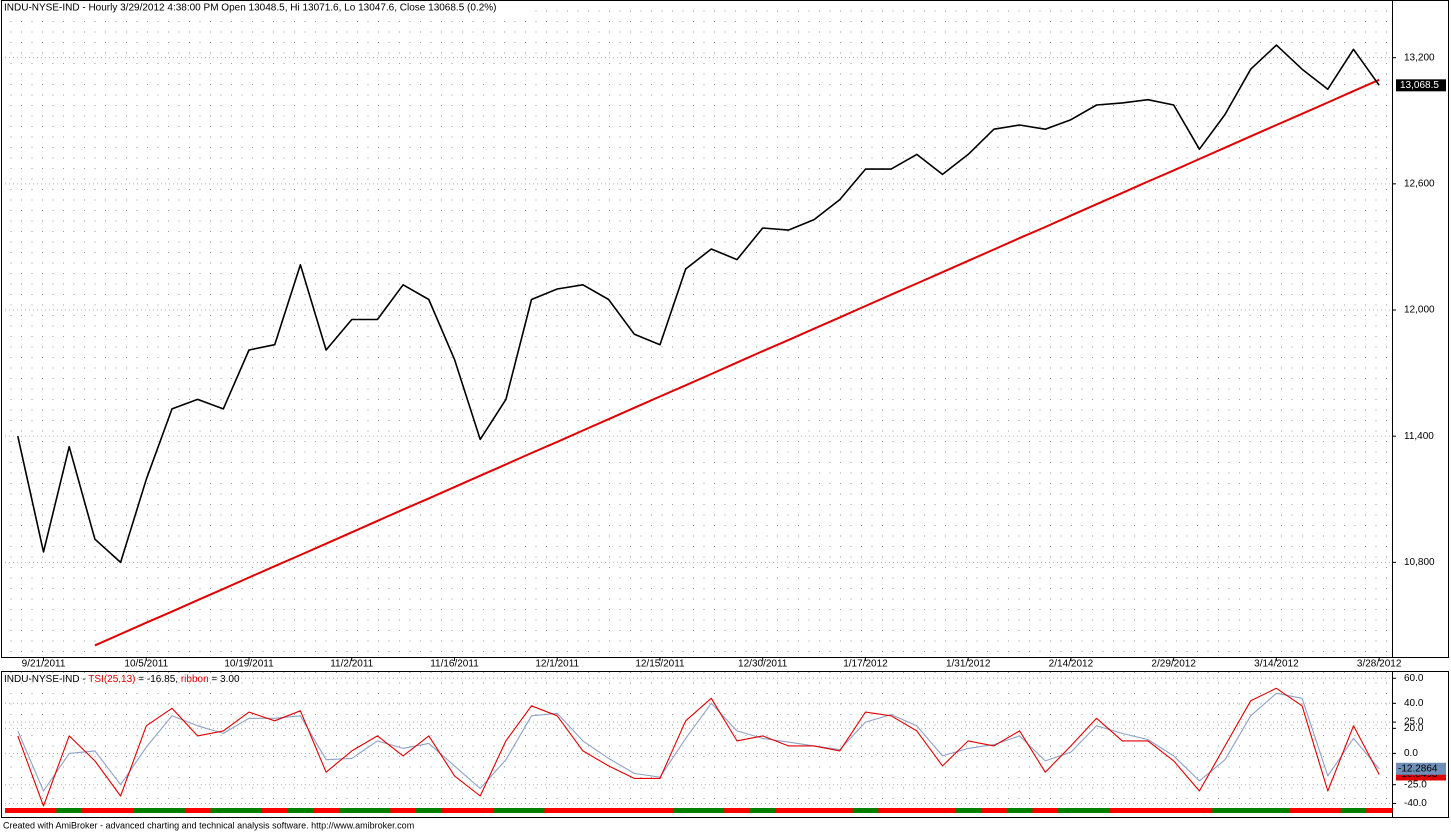 The width and height of the screenshot is (1451, 832). What do you see at coordinates (1414, 722) in the screenshot?
I see `y-tick-label: 25.0` at bounding box center [1414, 722].